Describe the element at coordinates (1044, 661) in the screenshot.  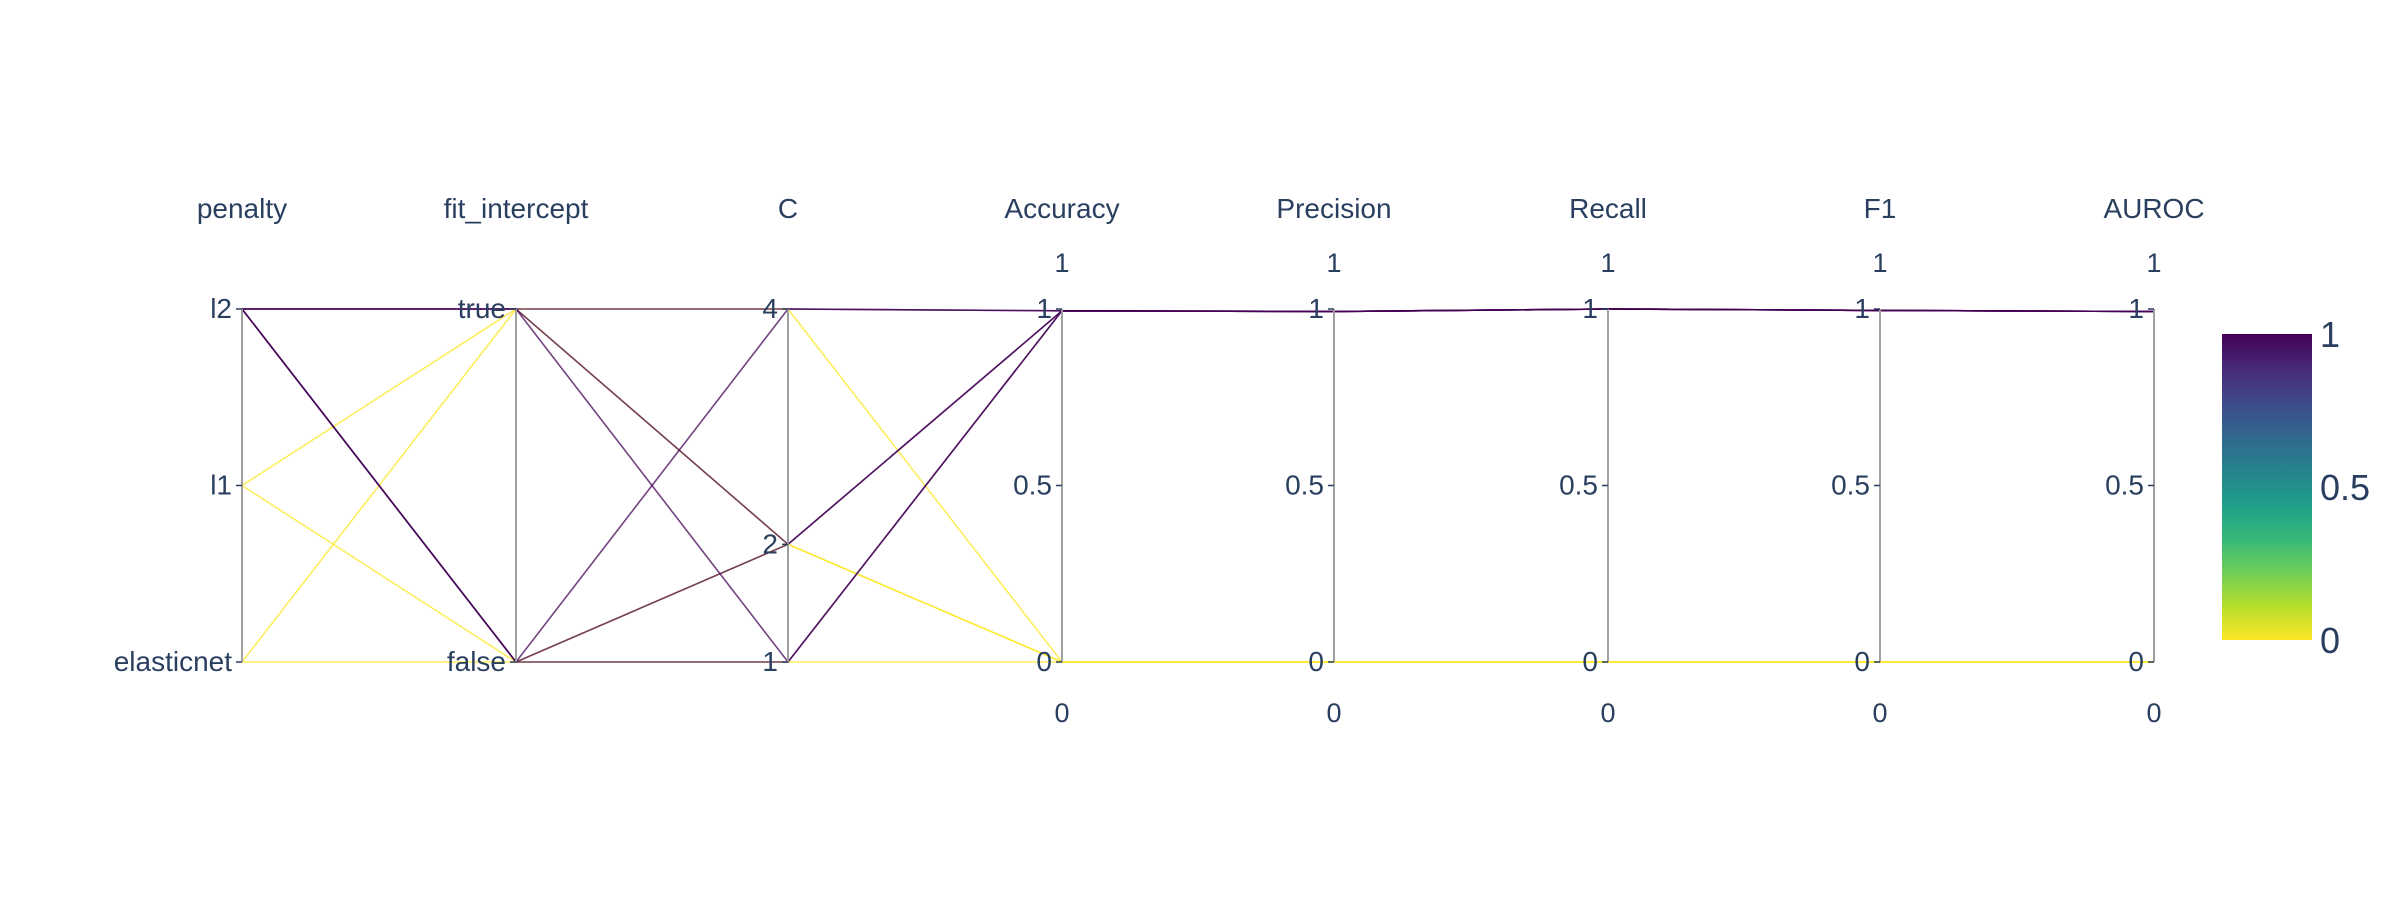
I see `tick-label-accuracy-0: 0` at that location.